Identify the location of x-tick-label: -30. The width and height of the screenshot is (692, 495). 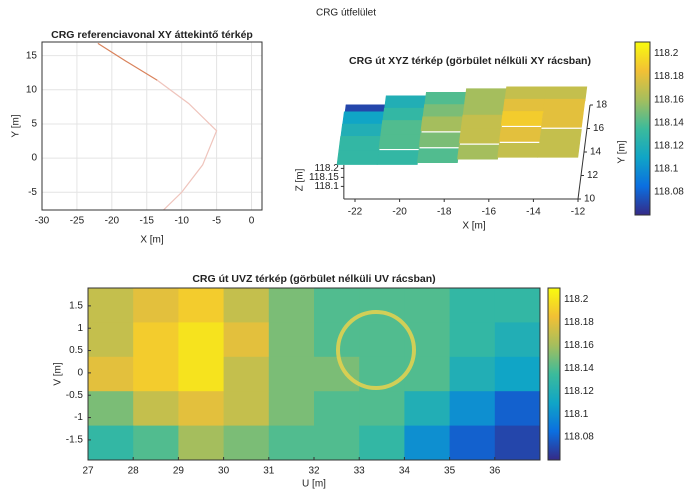
(42, 221).